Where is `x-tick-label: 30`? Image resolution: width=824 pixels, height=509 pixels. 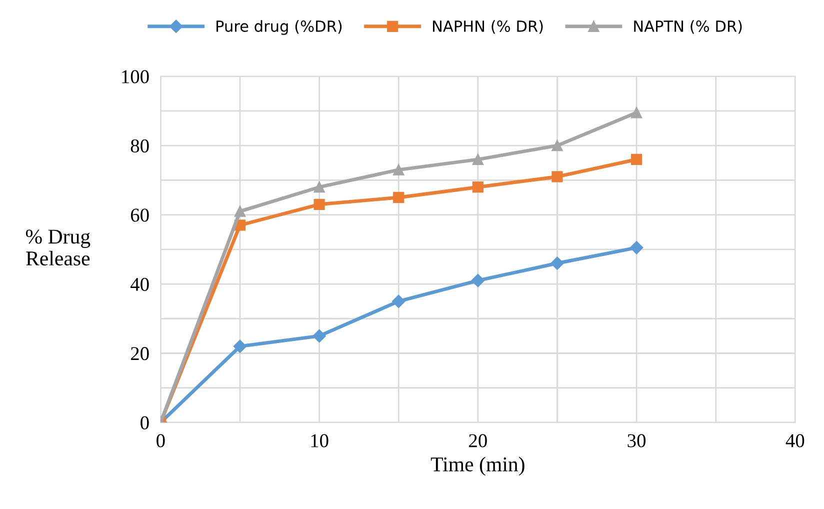
x-tick-label: 30 is located at coordinates (637, 441).